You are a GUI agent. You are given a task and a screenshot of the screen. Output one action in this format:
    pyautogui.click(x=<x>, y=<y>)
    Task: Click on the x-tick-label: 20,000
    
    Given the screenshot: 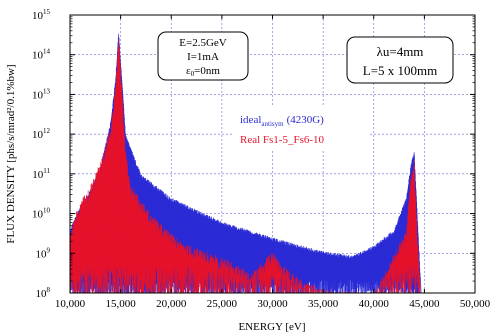 What is the action you would take?
    pyautogui.click(x=171, y=304)
    